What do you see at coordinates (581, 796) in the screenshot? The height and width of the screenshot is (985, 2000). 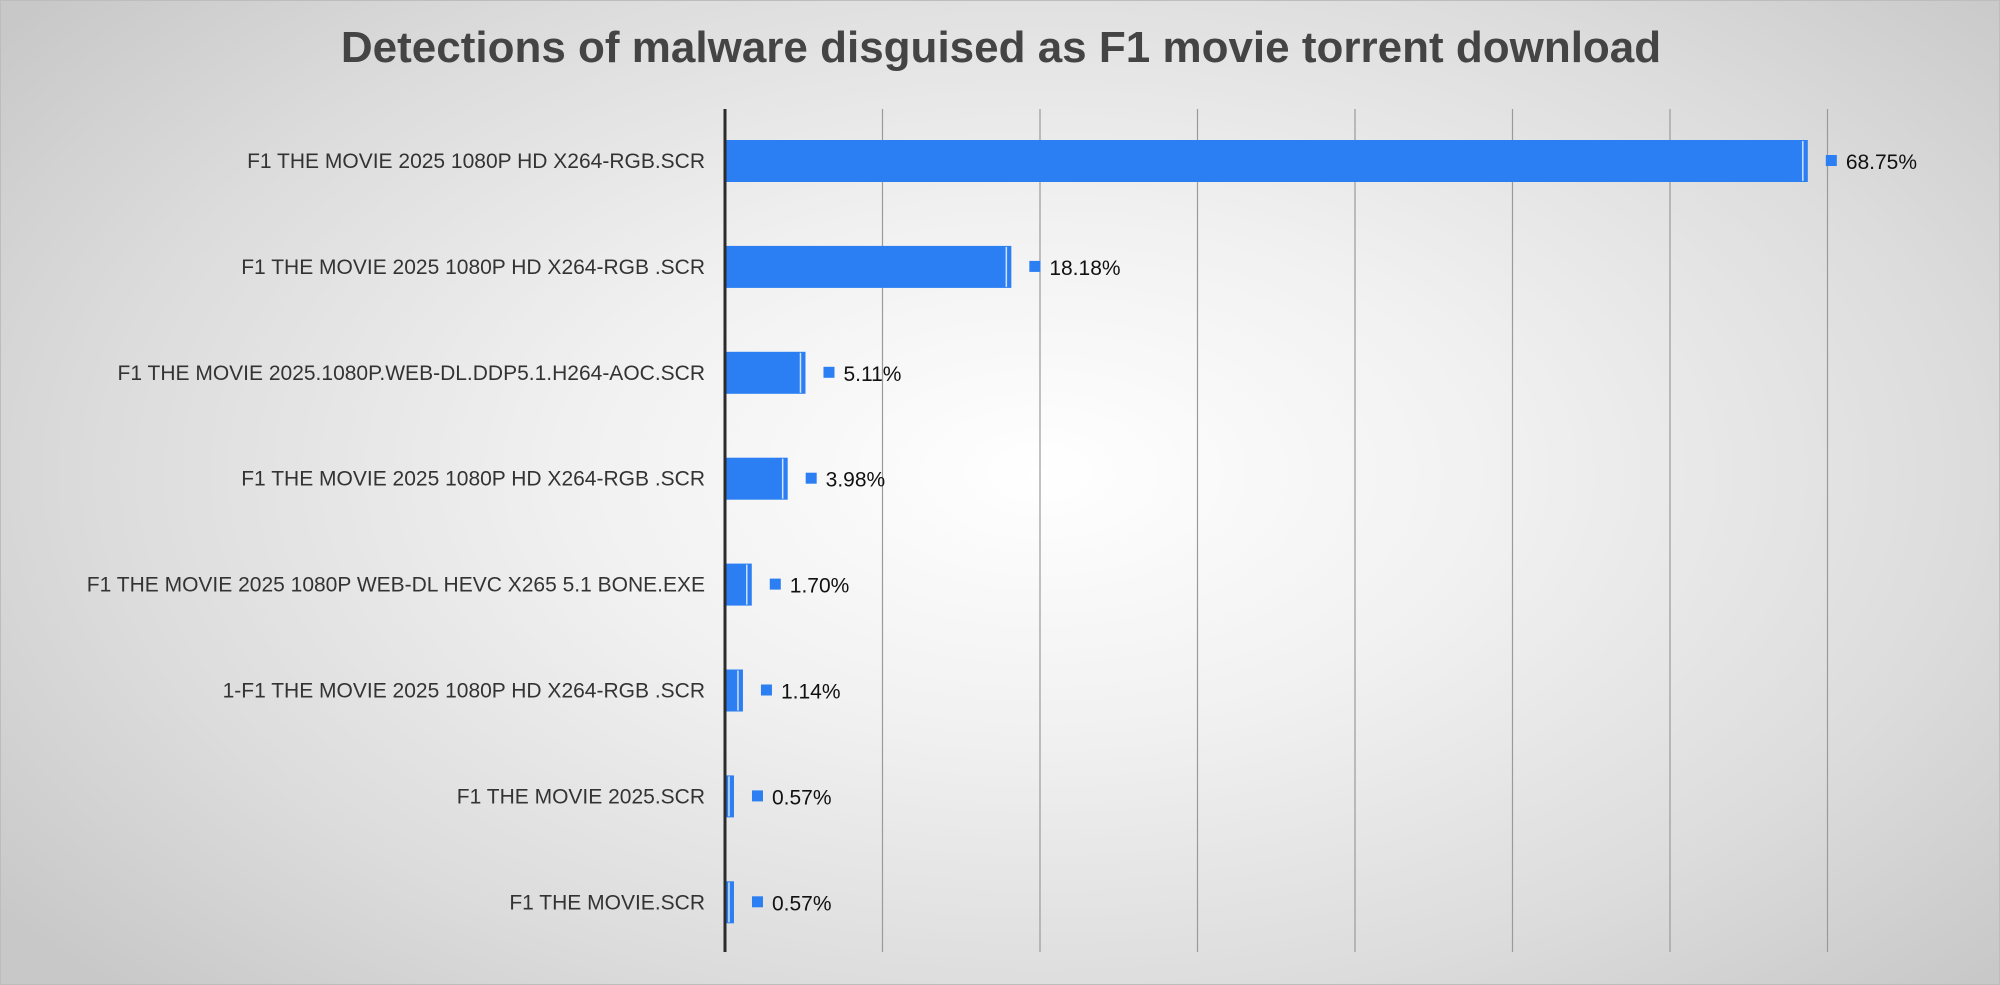 I see `category-label: F1 THE MOVIE 2025.SCR` at bounding box center [581, 796].